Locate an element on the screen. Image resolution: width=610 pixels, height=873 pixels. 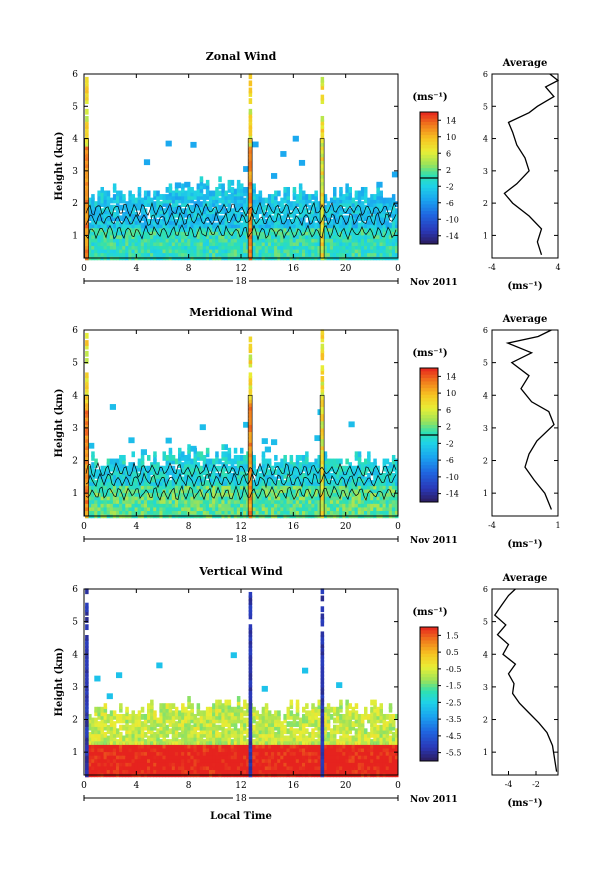
x-tick-label: 4 is located at coordinates (136, 269).